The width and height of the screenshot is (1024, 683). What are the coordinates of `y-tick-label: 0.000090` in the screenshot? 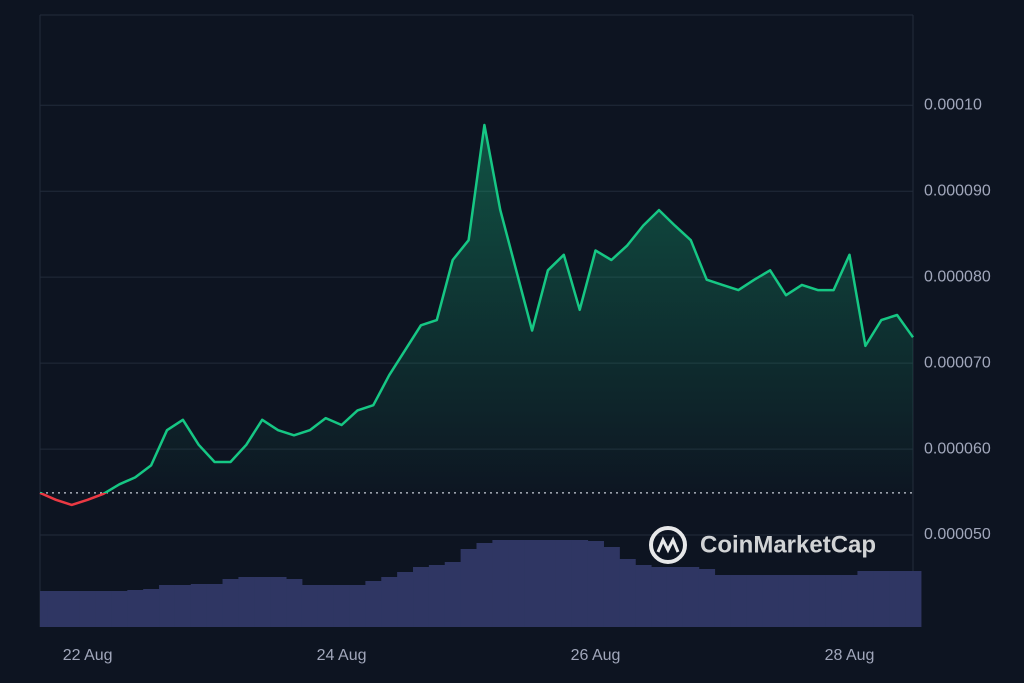 It's located at (957, 190).